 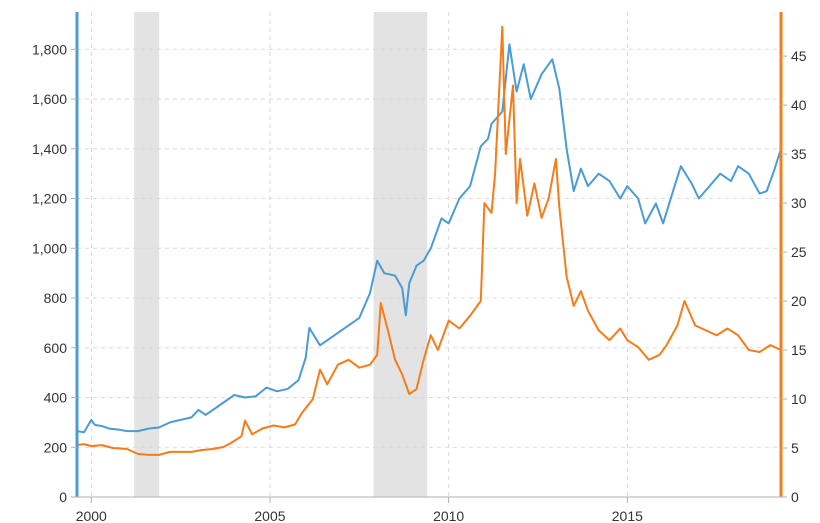 What do you see at coordinates (799, 56) in the screenshot?
I see `y-right-tick-label: 45` at bounding box center [799, 56].